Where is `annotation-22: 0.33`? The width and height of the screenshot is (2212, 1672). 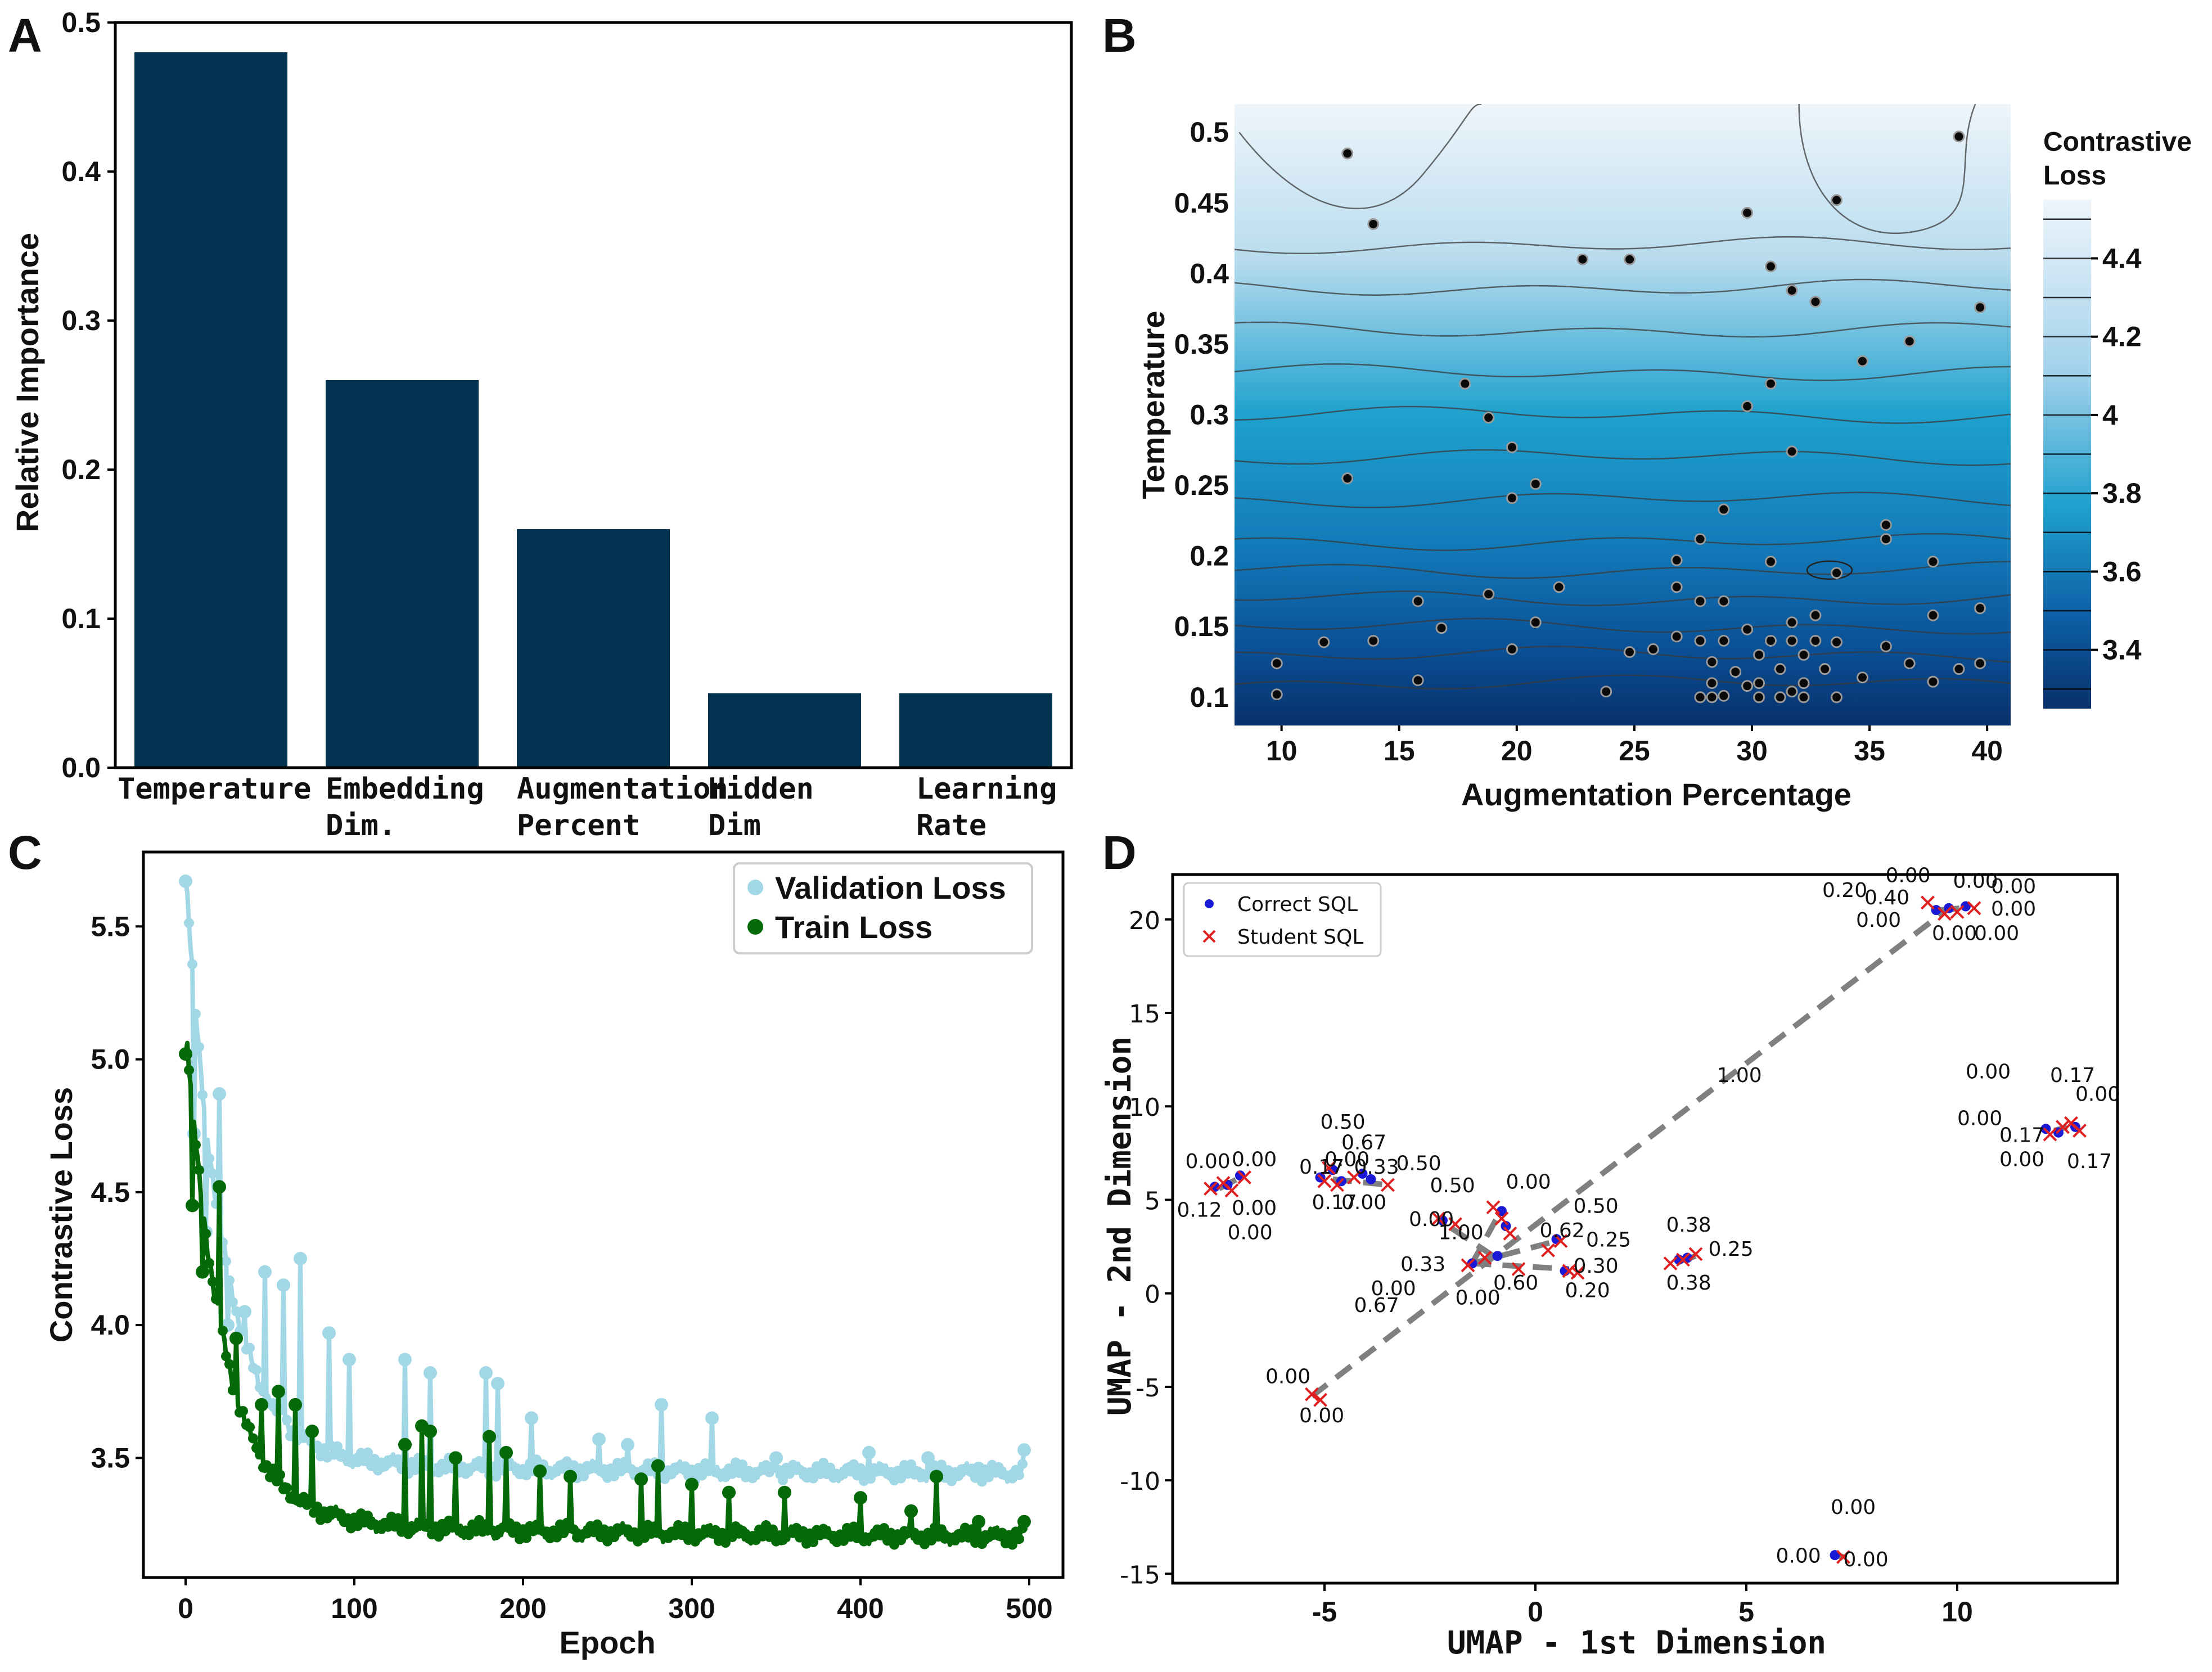 annotation-22: 0.33 is located at coordinates (1423, 1264).